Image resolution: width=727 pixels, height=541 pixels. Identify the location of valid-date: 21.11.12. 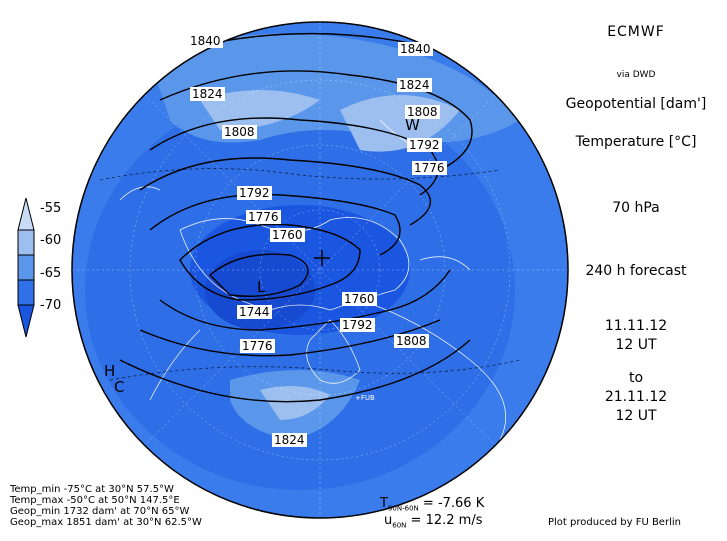
(636, 397).